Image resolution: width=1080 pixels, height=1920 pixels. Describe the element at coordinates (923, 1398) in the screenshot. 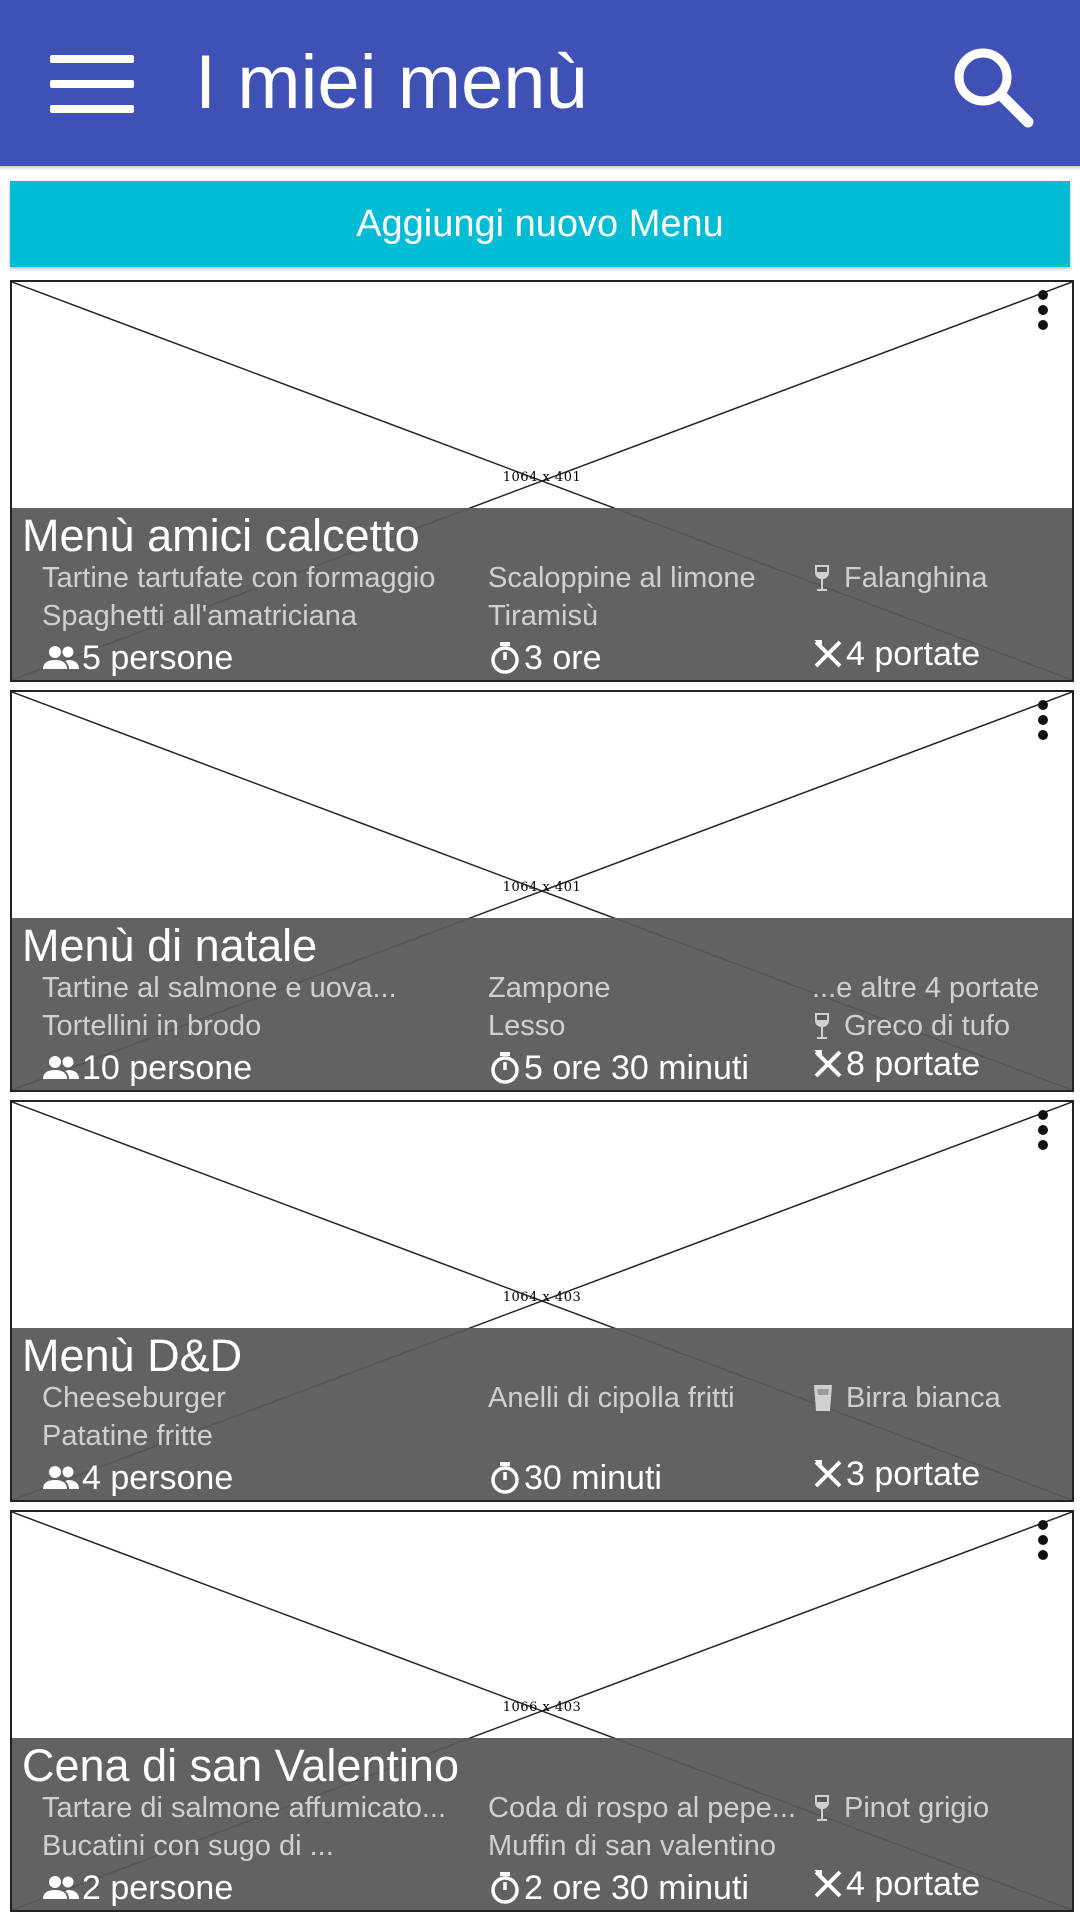

I see `drink-label: Birra bianca` at that location.